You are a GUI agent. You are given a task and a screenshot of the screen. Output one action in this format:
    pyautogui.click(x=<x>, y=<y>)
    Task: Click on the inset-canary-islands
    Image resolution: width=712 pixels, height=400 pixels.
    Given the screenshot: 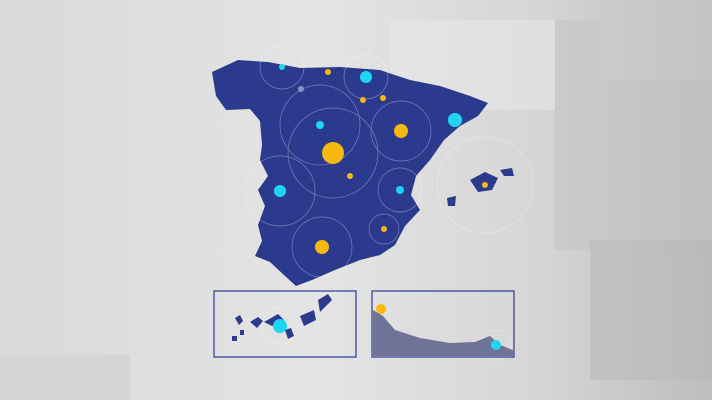 What is the action you would take?
    pyautogui.click(x=285, y=324)
    